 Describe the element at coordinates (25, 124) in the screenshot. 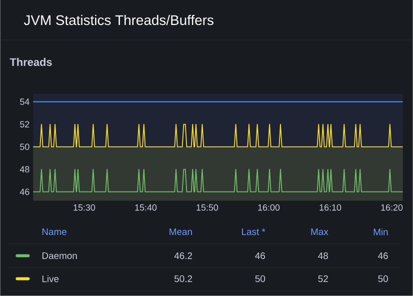

I see `y-tick-label: 52` at that location.